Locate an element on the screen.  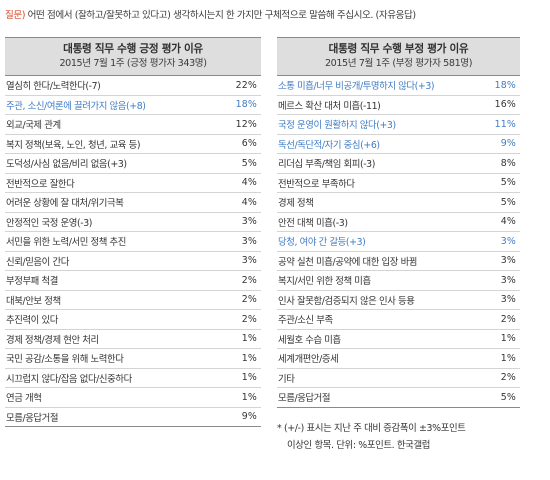
table-row: 전반적으로 부족하다 5% is located at coordinates (398, 183).